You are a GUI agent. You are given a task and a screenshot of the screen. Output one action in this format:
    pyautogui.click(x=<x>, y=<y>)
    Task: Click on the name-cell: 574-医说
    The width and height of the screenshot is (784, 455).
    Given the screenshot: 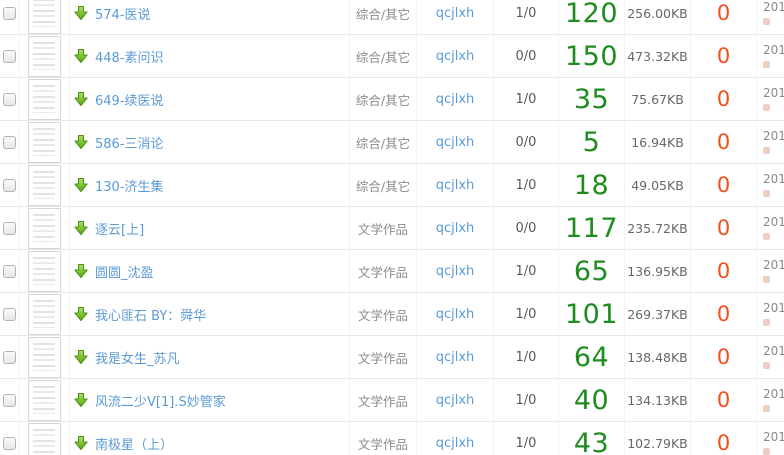 What is the action you would take?
    pyautogui.click(x=210, y=17)
    